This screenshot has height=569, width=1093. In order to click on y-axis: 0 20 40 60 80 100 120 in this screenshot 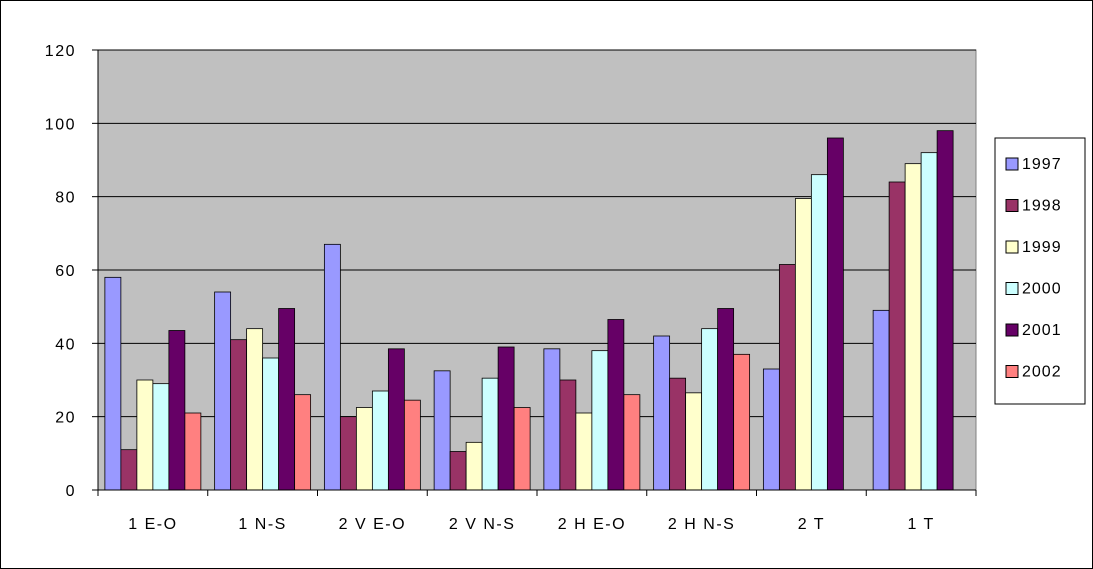, I will do `click(72, 271)`.